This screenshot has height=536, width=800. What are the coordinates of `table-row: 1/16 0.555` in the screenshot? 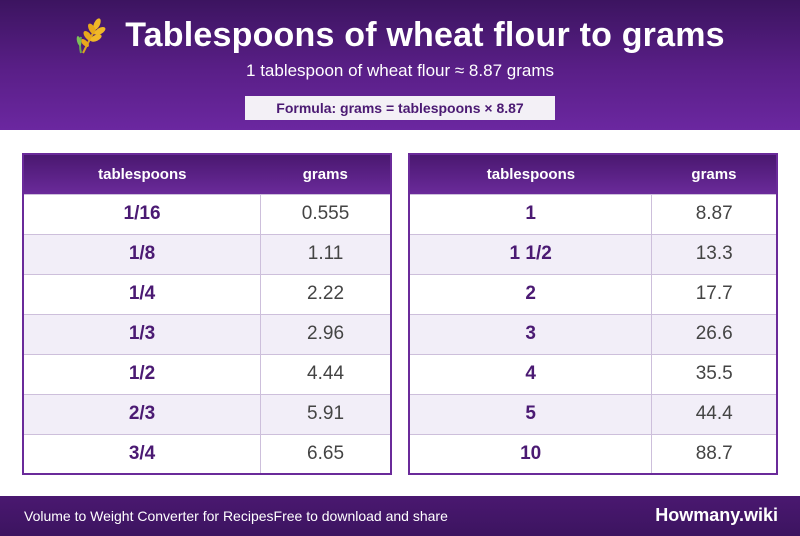 It's located at (207, 213).